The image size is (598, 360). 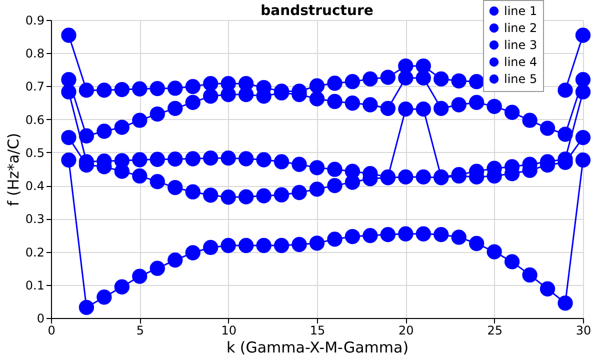 I want to click on y-tick-label: 0, so click(x=40, y=319).